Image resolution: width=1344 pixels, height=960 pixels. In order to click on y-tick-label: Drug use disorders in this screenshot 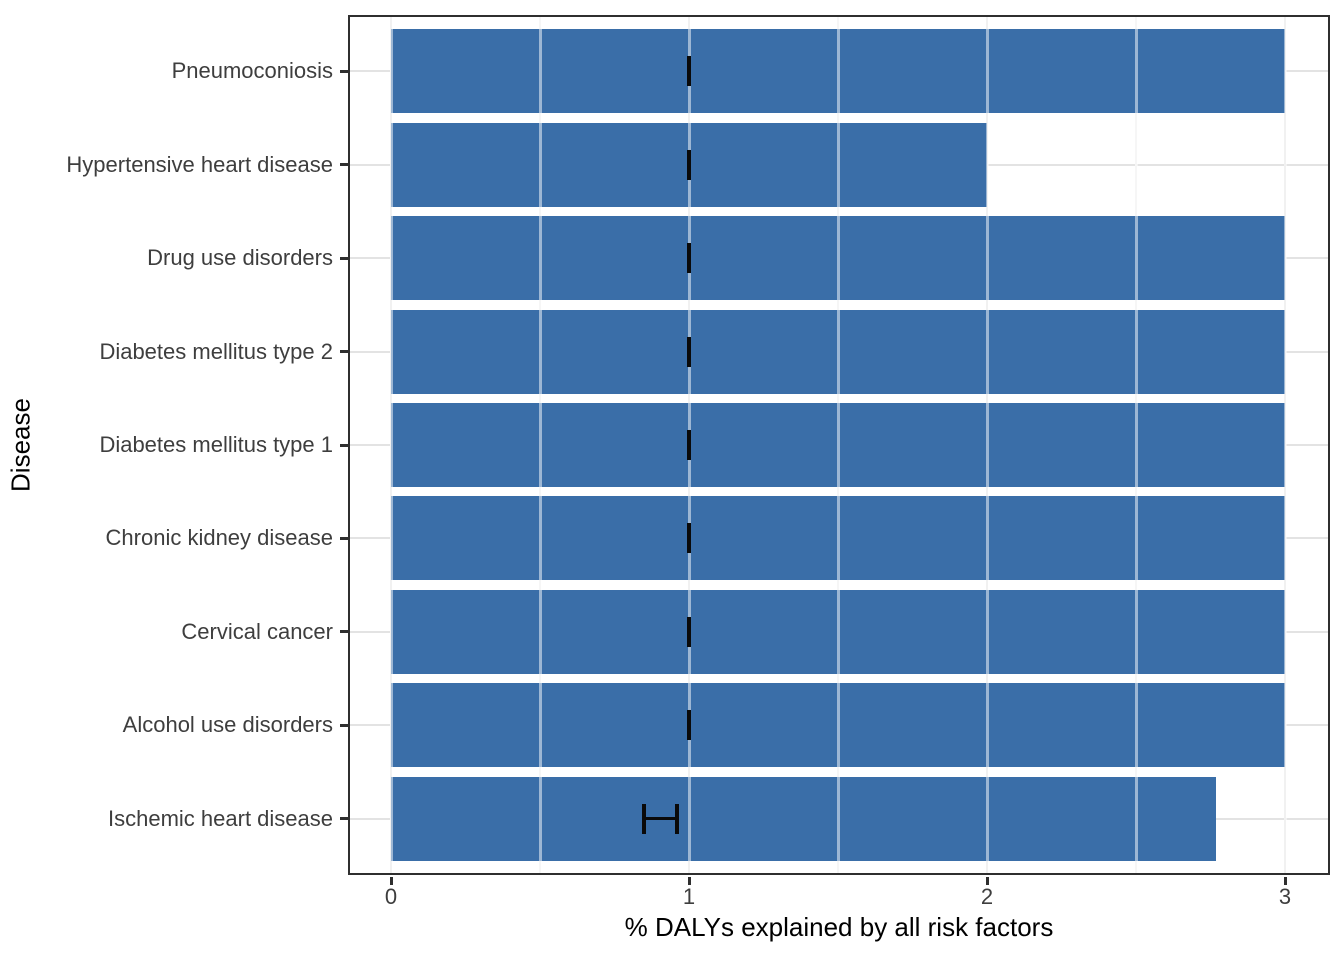, I will do `click(240, 258)`.